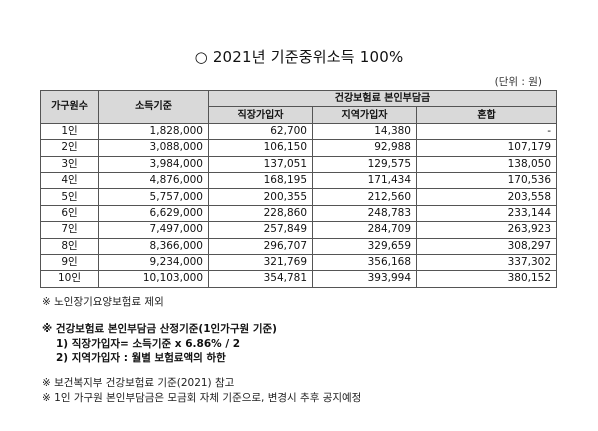 The width and height of the screenshot is (598, 431). What do you see at coordinates (153, 230) in the screenshot?
I see `cell-income: 7,497,000` at bounding box center [153, 230].